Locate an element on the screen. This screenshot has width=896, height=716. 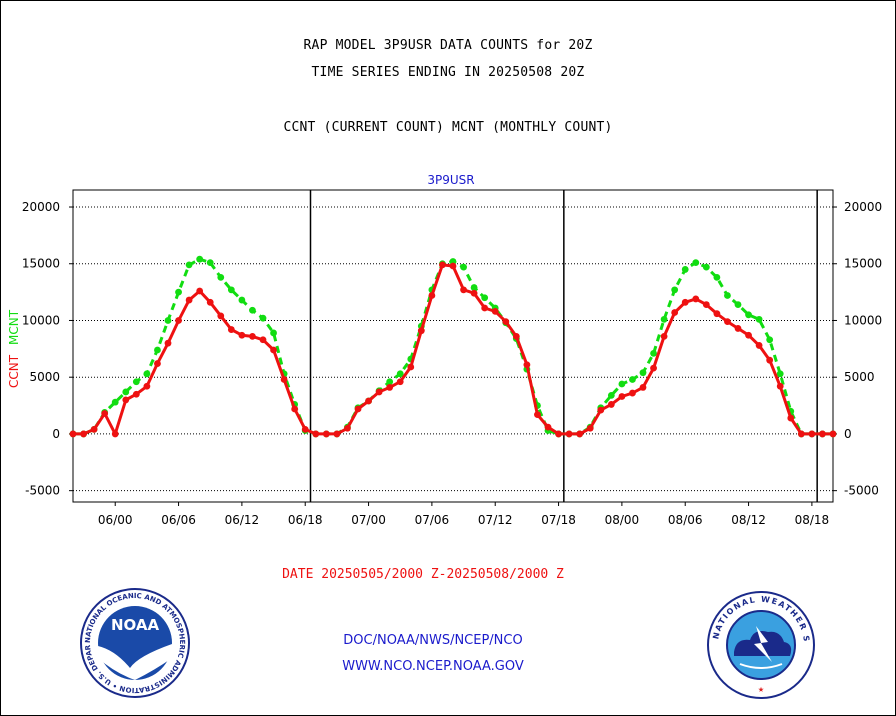
title-line-1: RAP MODEL 3P9USR DATA COUNTS for 20Z is located at coordinates (448, 45).